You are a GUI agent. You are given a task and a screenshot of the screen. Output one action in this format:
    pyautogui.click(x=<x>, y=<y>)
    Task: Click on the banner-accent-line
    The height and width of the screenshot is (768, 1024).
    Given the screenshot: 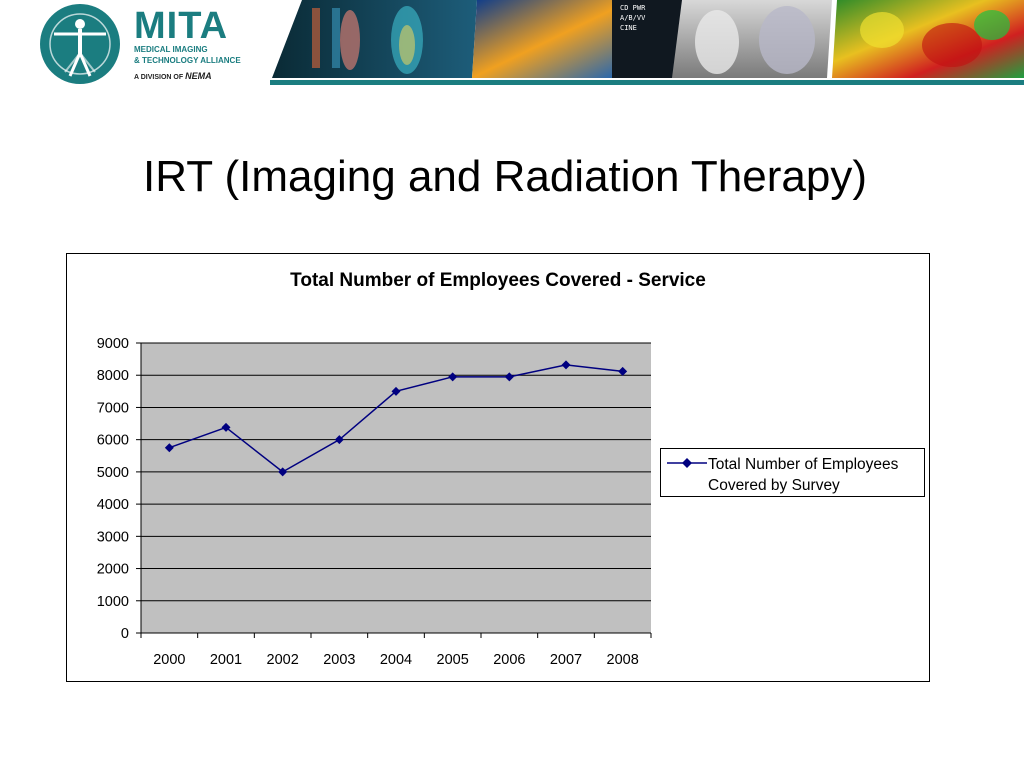 What is the action you would take?
    pyautogui.click(x=647, y=82)
    